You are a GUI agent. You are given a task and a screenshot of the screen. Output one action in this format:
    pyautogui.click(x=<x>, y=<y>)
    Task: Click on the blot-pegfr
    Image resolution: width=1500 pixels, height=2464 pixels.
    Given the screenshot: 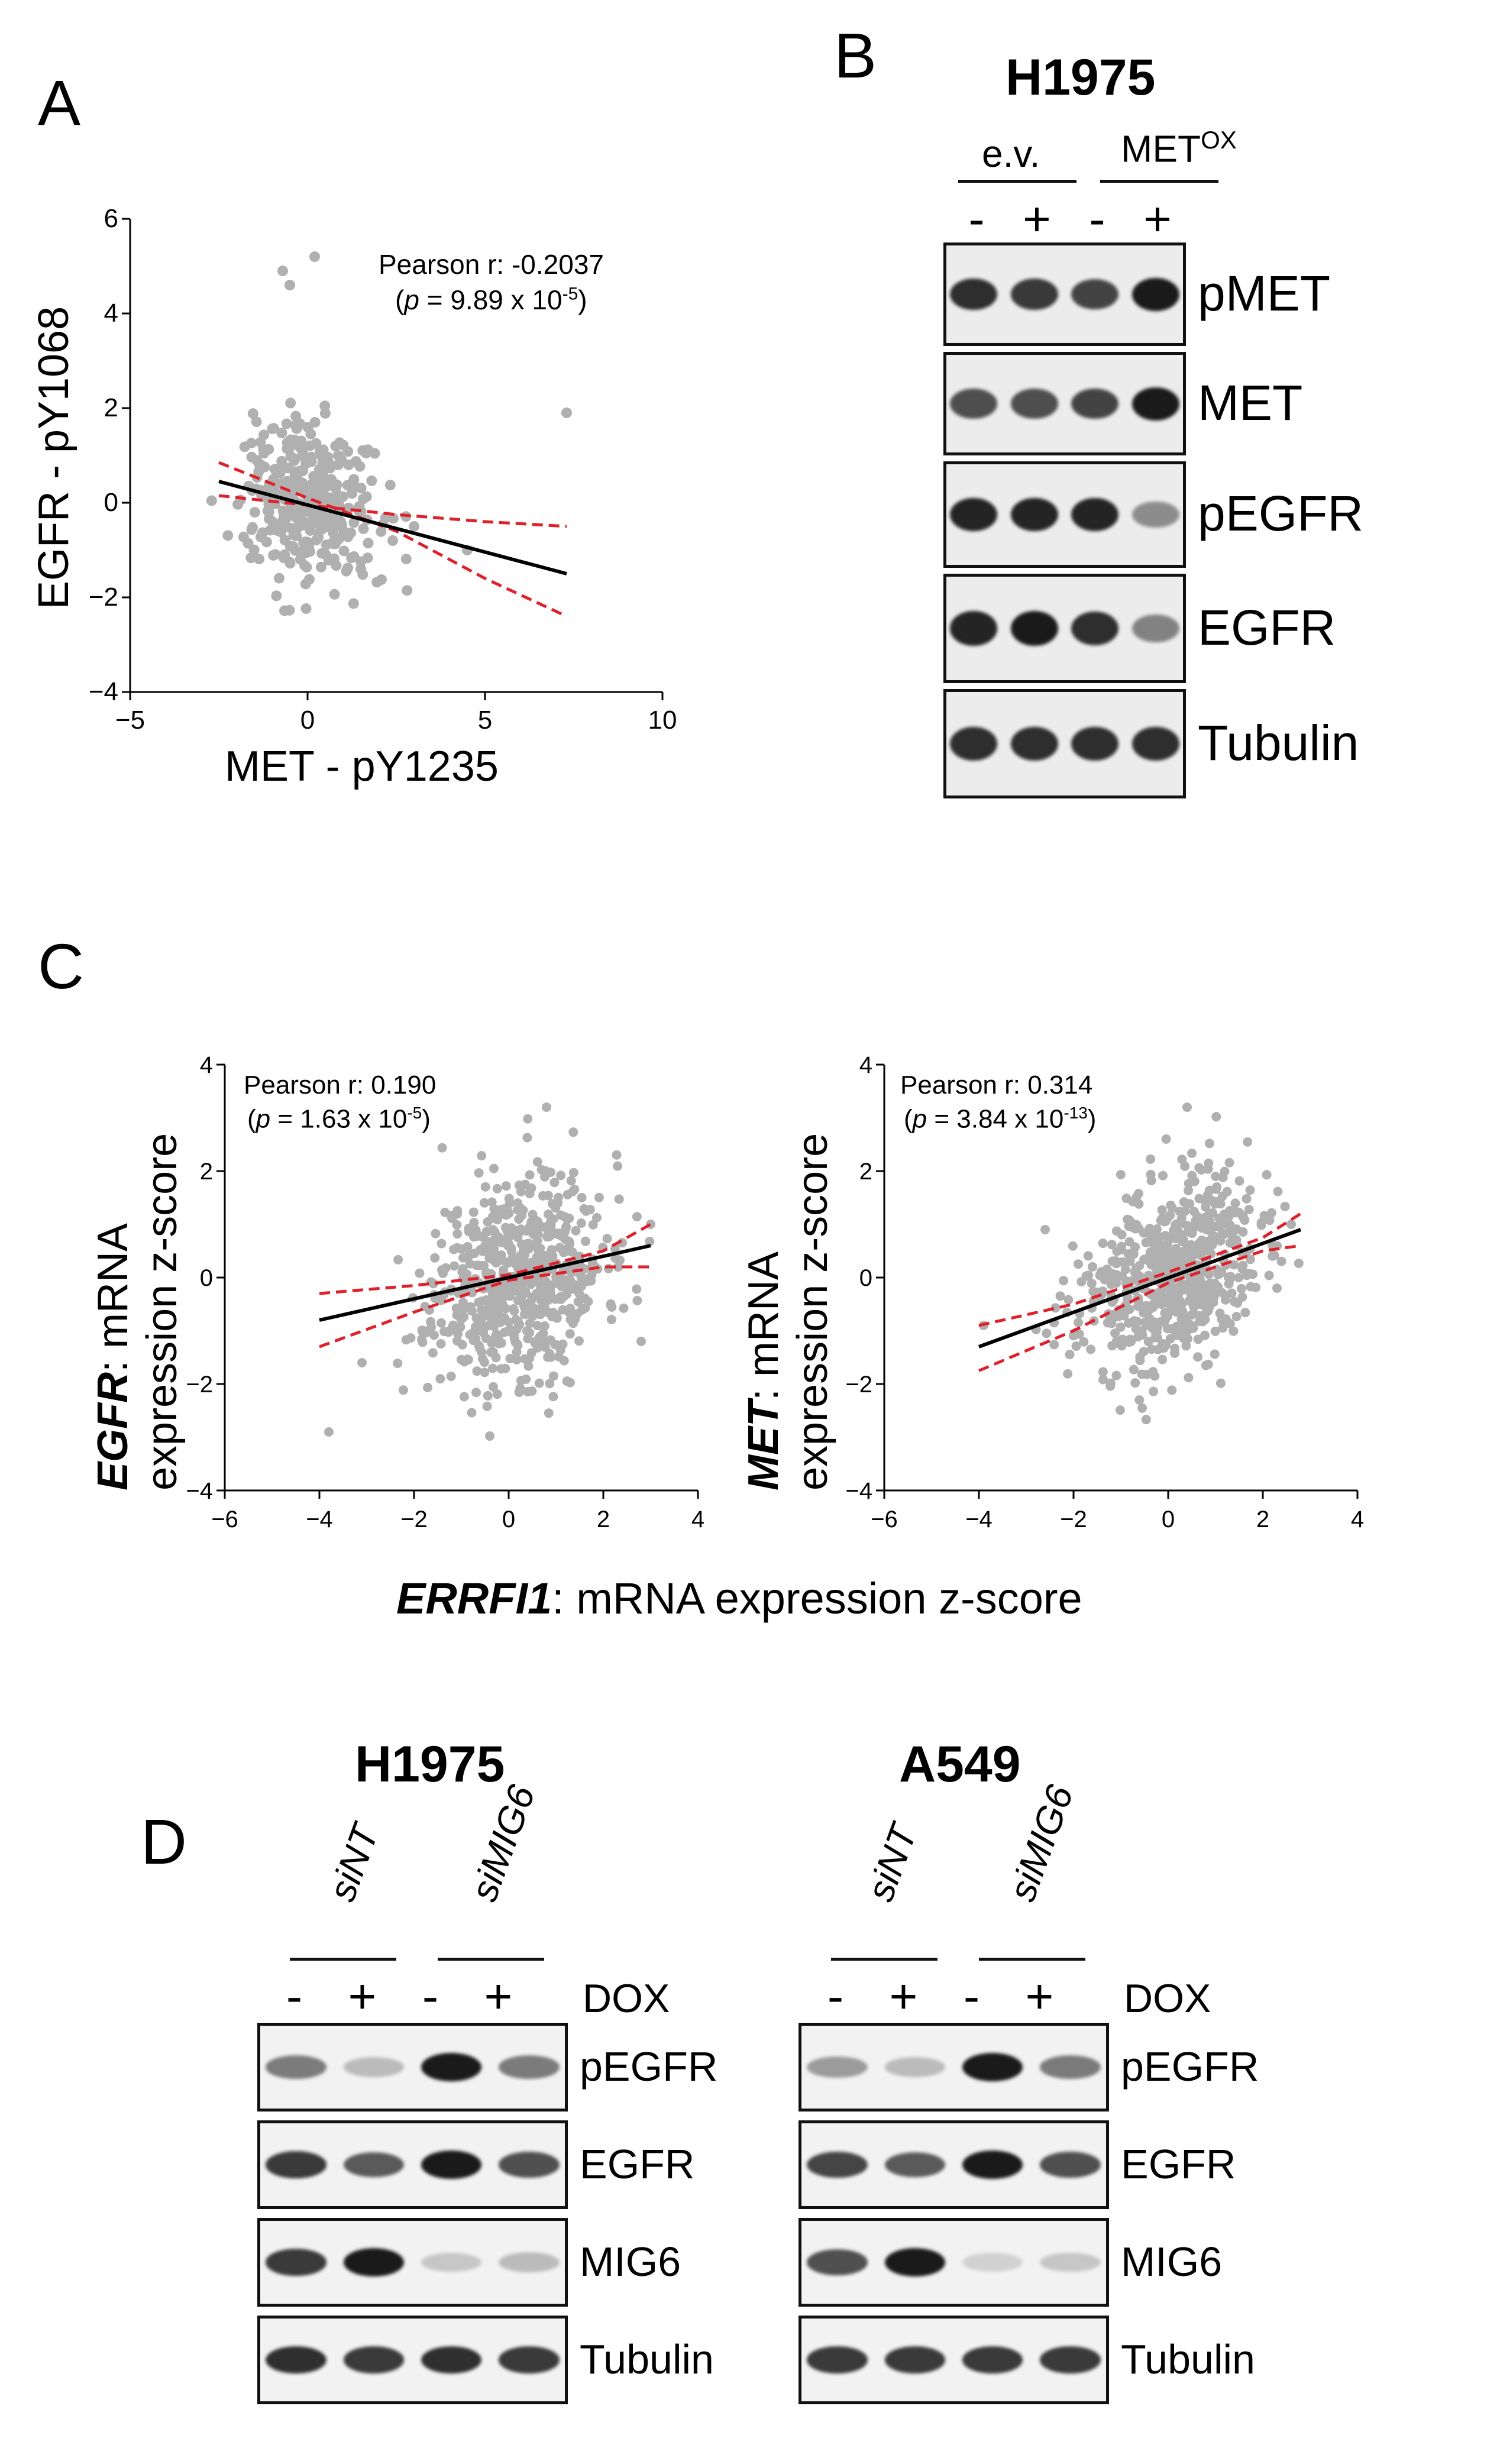 What is the action you would take?
    pyautogui.click(x=954, y=2067)
    